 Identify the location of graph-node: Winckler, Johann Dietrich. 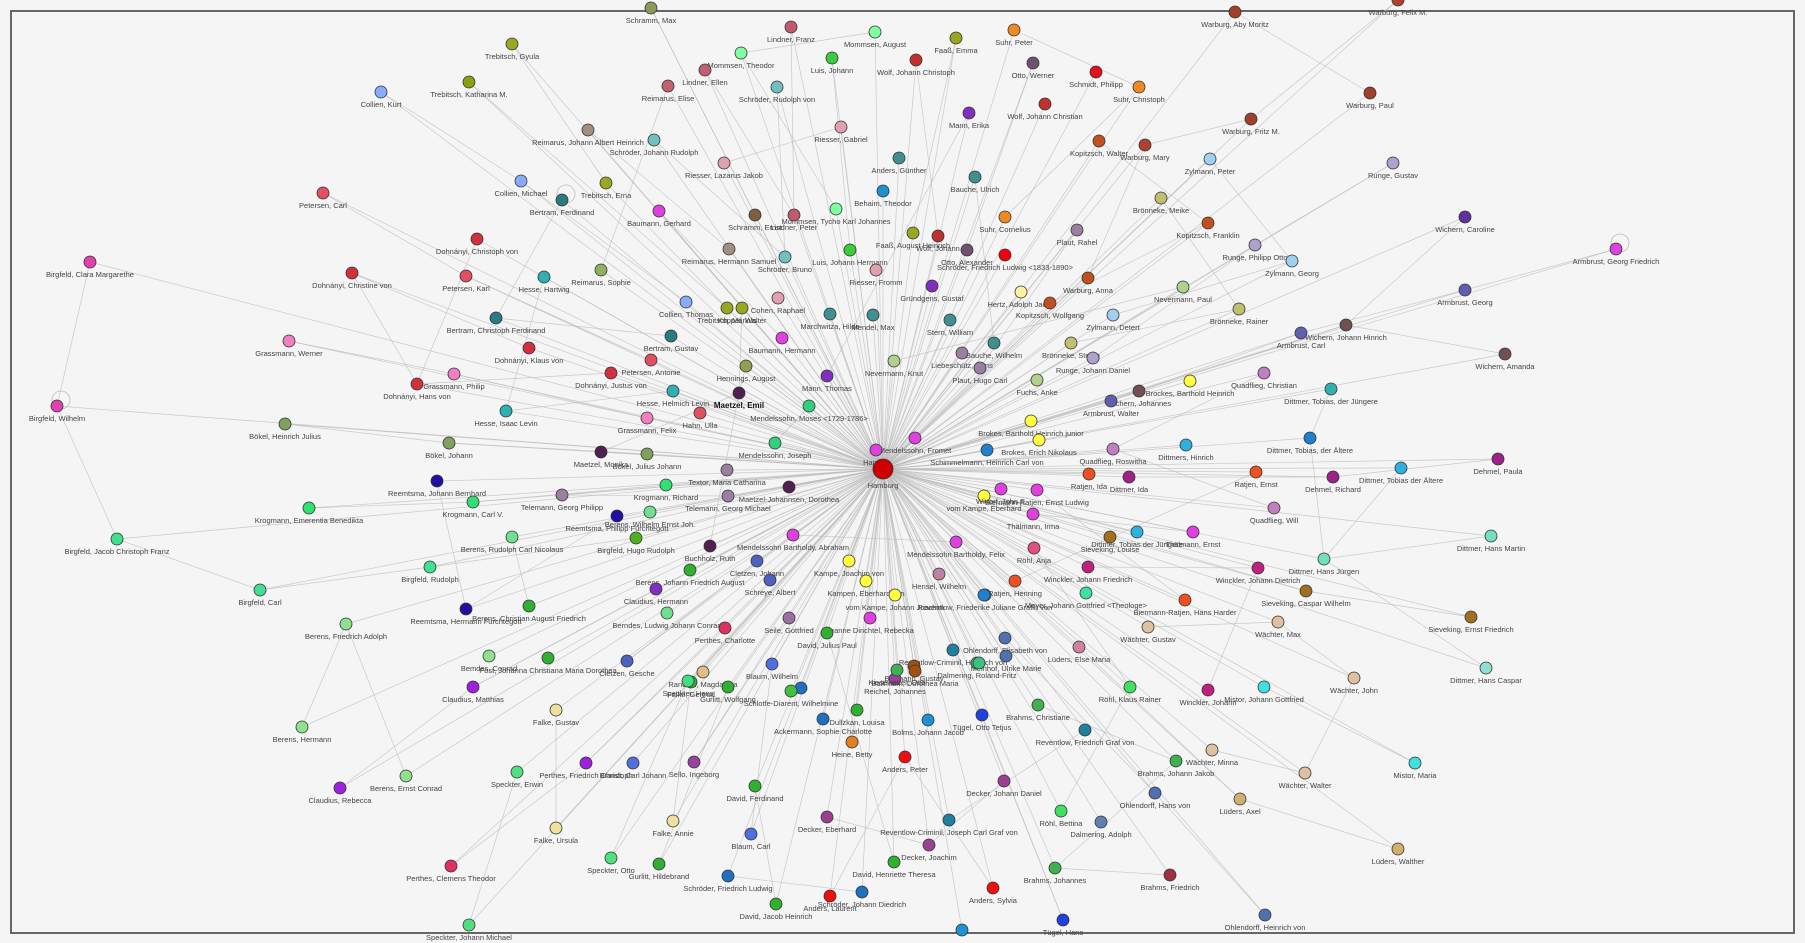
(1258, 573).